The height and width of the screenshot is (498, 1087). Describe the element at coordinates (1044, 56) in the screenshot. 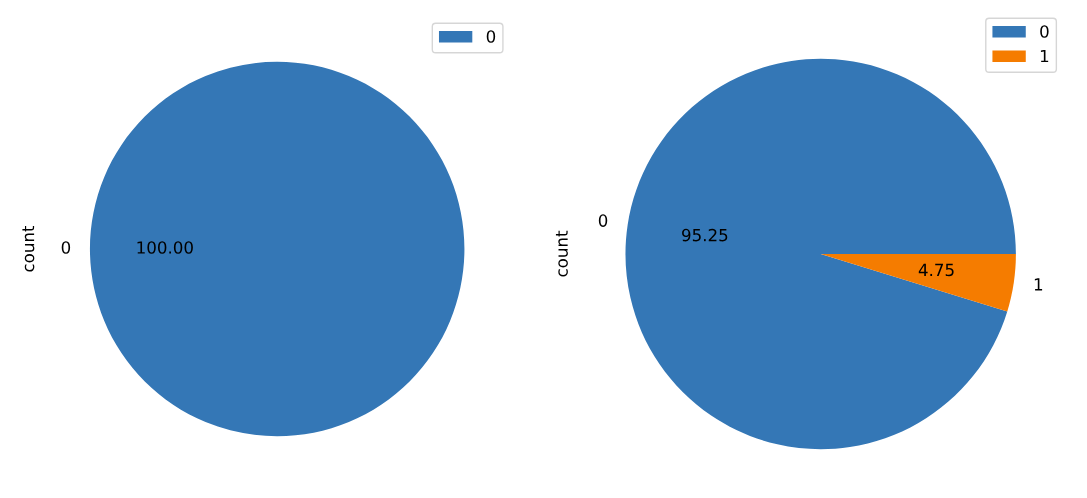

I see `legend-label: 1` at that location.